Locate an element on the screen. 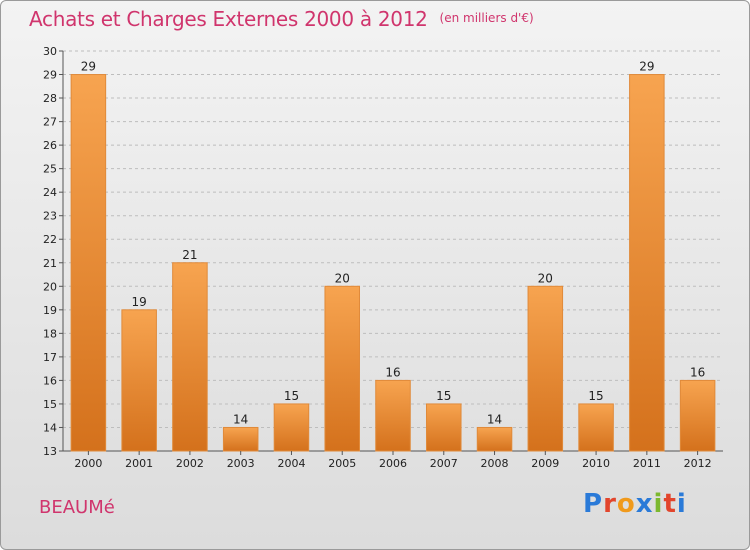 The image size is (750, 550). y-tick-label: 15 is located at coordinates (50, 404).